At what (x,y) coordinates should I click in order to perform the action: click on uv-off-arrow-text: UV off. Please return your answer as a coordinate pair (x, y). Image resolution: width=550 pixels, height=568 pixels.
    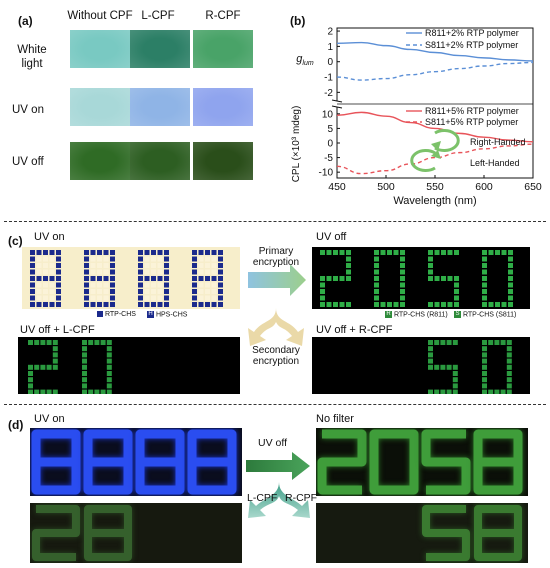
    Looking at the image, I should click on (272, 443).